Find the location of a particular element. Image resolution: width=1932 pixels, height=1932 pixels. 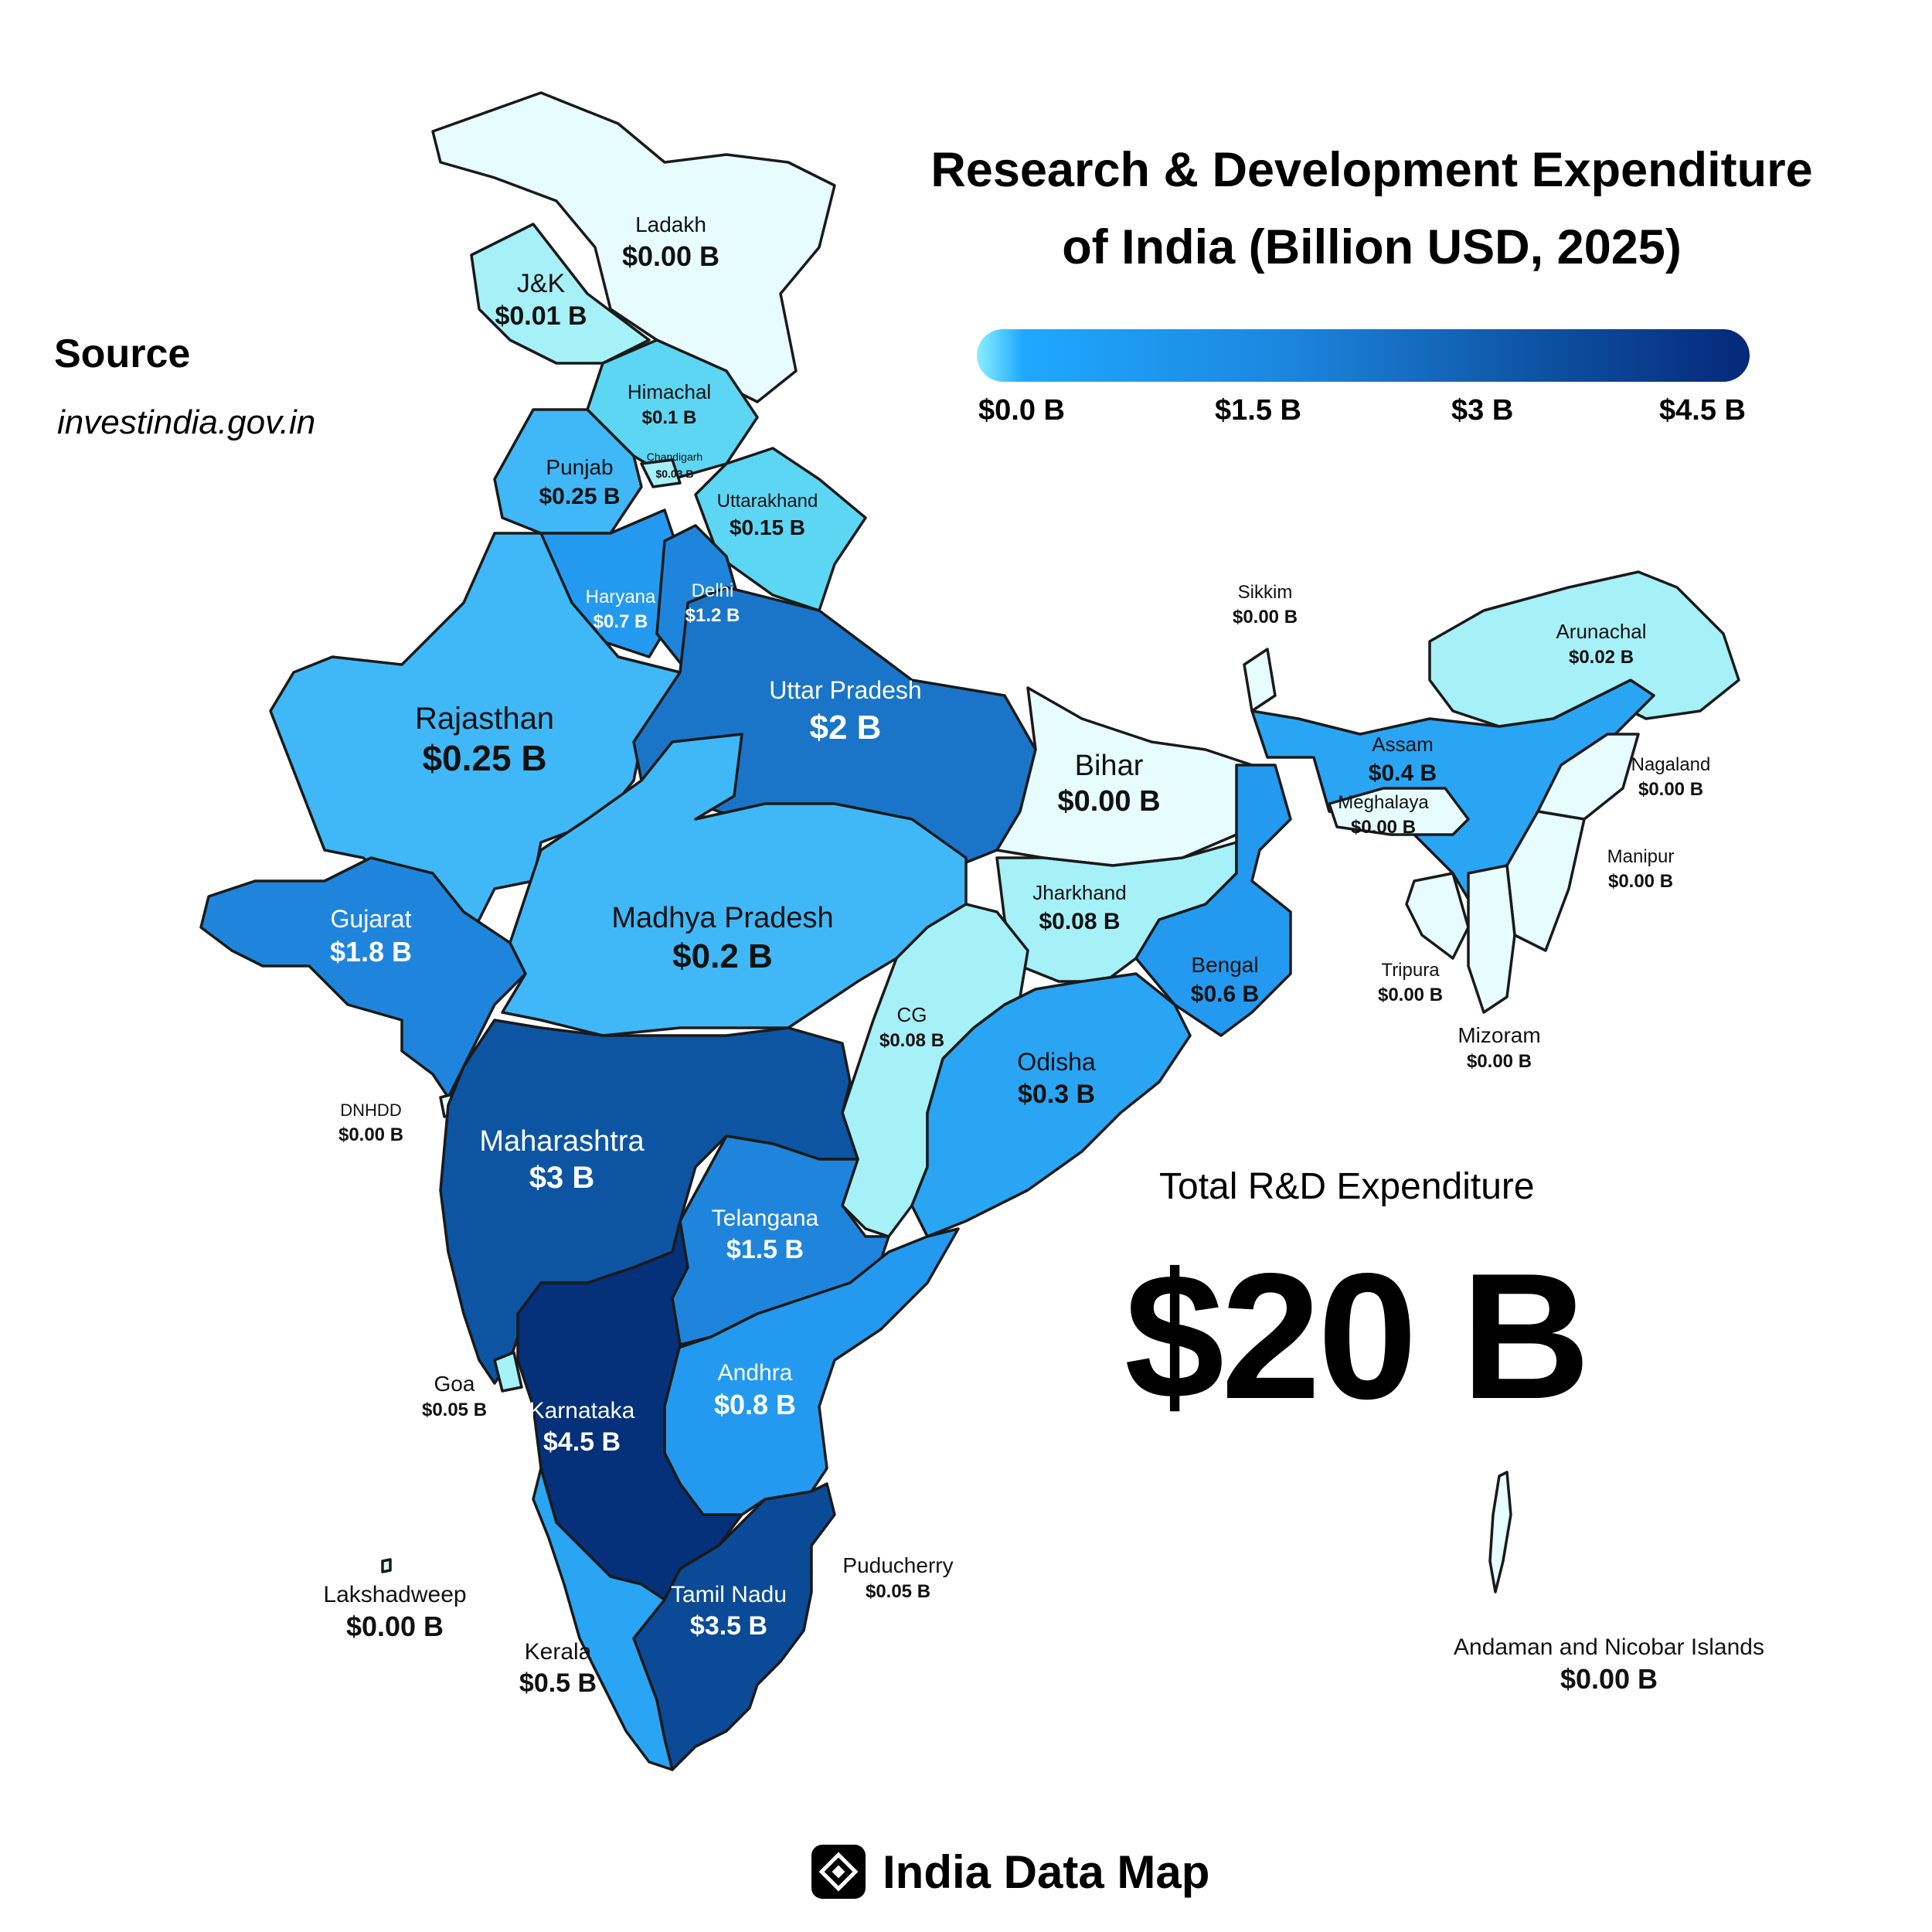

region-value-assam: $0.4 B is located at coordinates (1403, 773).